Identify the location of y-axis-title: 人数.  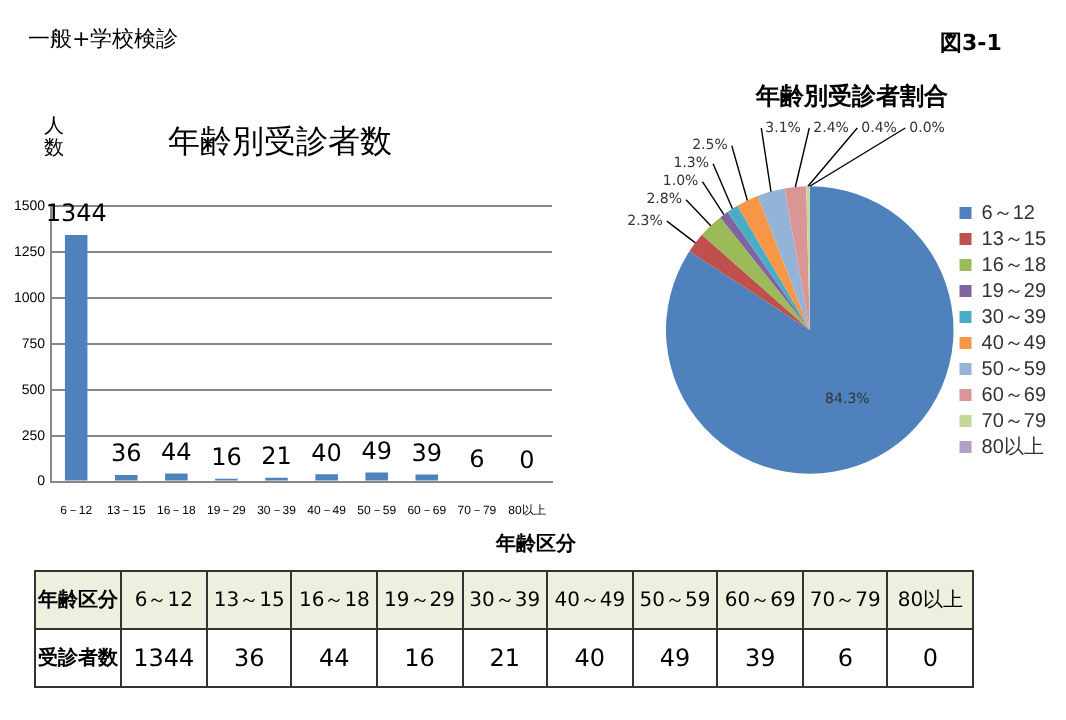
(55, 138).